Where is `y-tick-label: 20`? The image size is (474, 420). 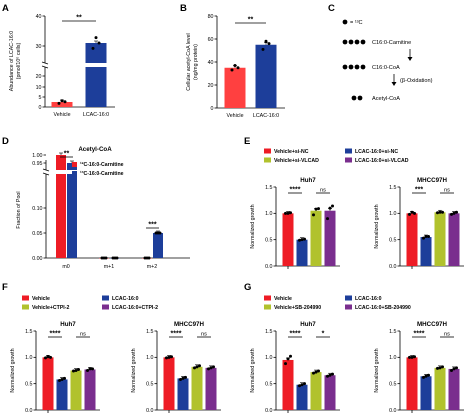 y-tick-label: 20 is located at coordinates (211, 86).